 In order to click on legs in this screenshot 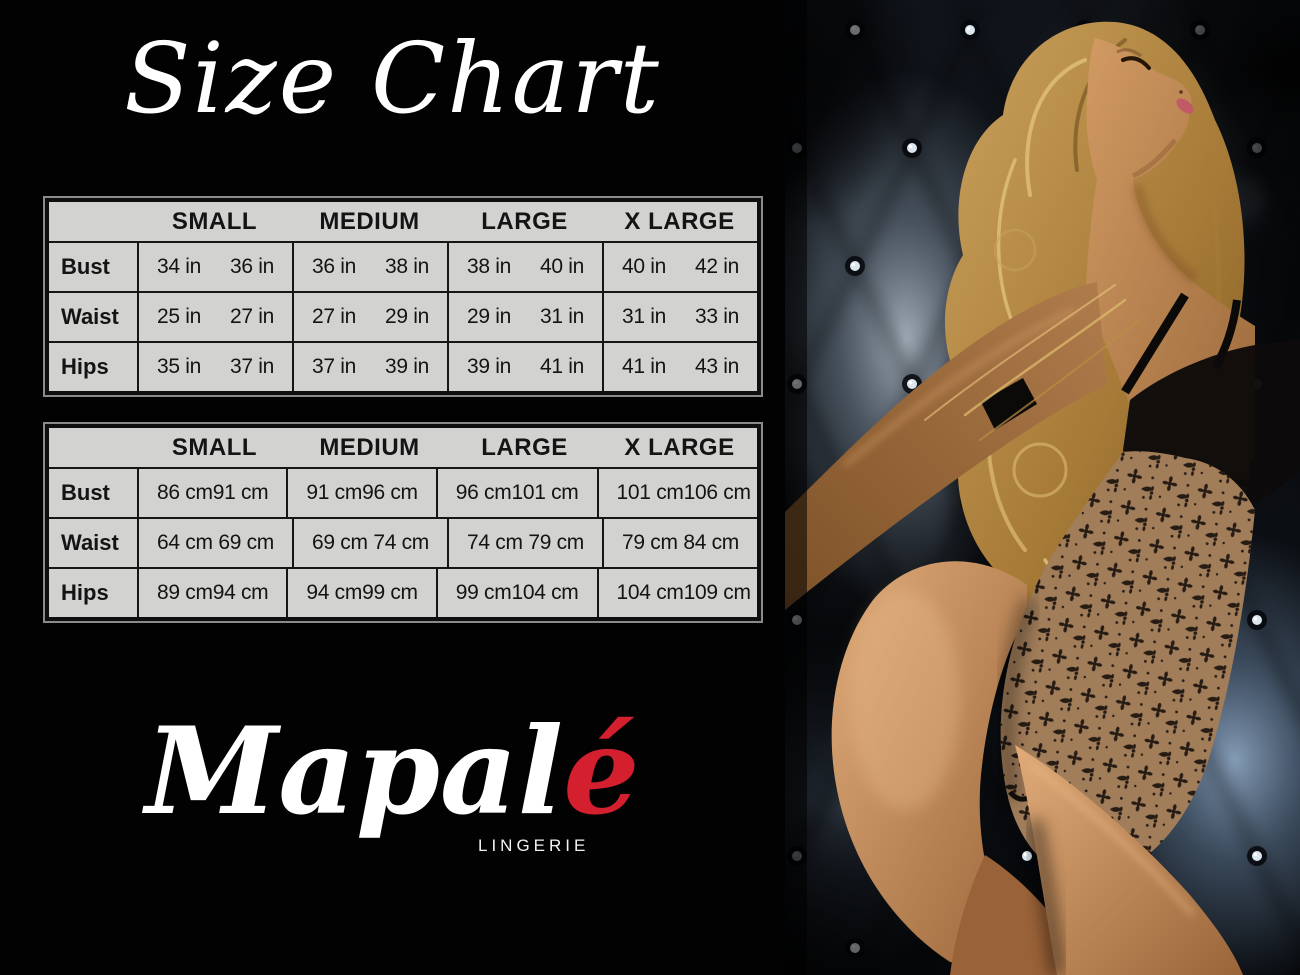, I will do `click(1096, 860)`.